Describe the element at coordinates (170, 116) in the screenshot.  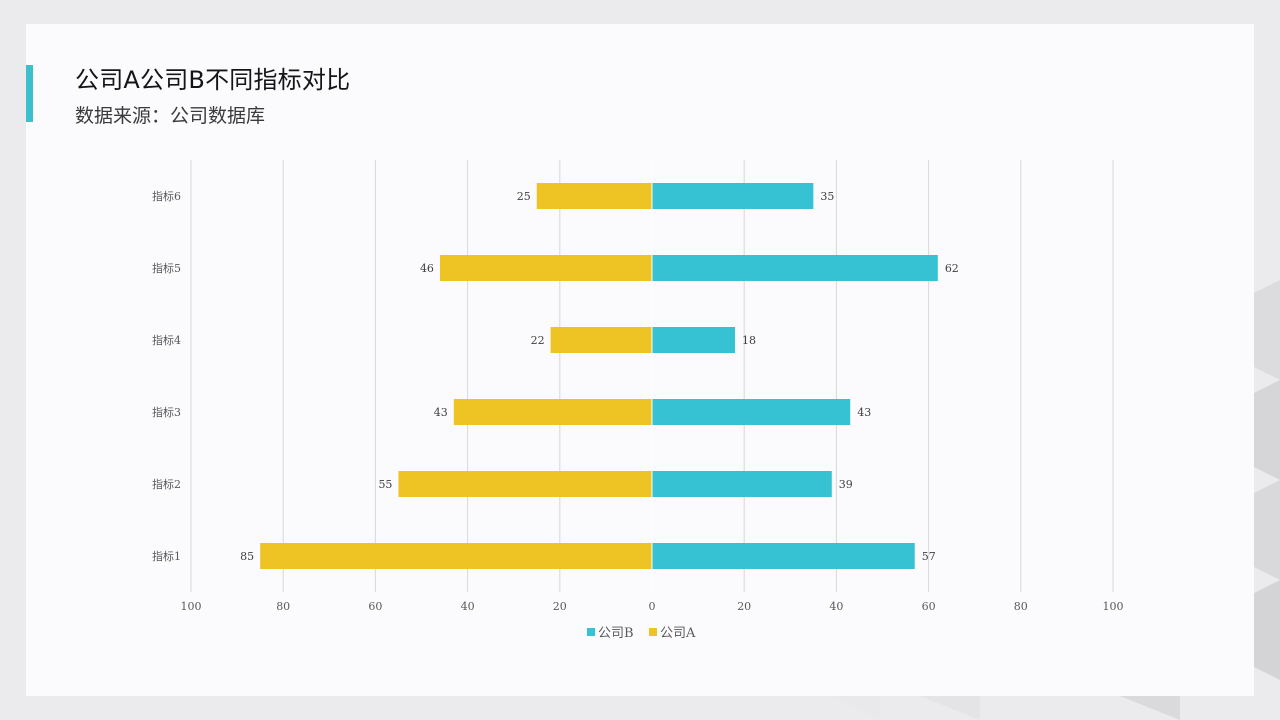
I see `slide-subtitle: 数据来源：公司数据库` at that location.